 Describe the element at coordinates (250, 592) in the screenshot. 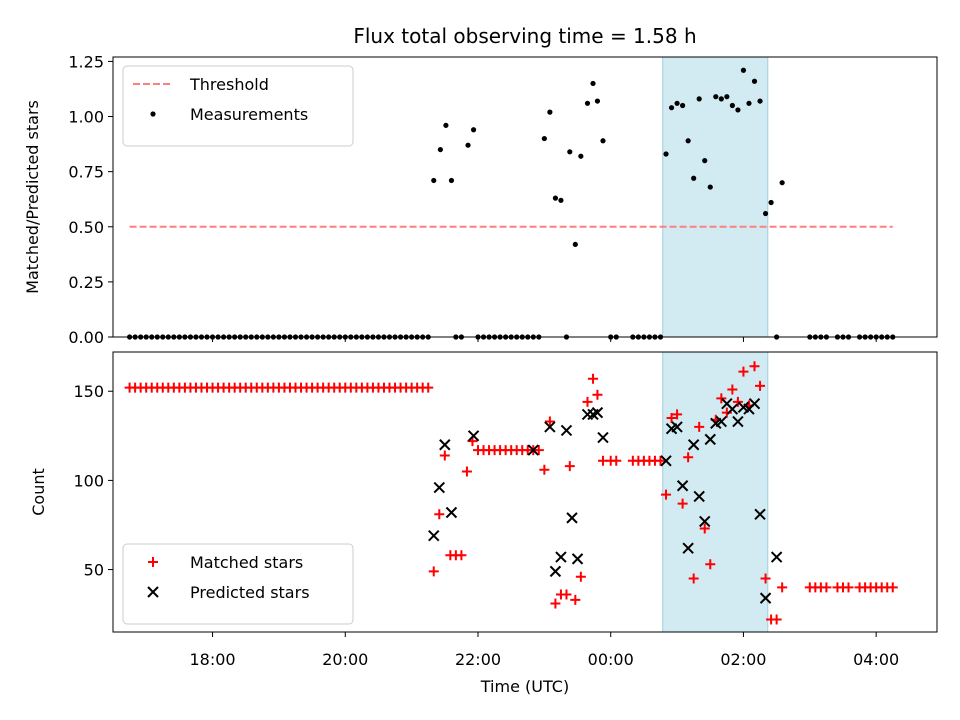

I see `bottom-legend-predicted-stars-label: Predicted stars` at that location.